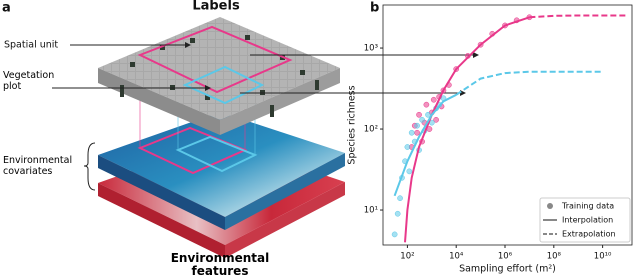 The width and height of the screenshot is (640, 279). I want to click on spatial-unit-label: Spatial unit, so click(31, 45).